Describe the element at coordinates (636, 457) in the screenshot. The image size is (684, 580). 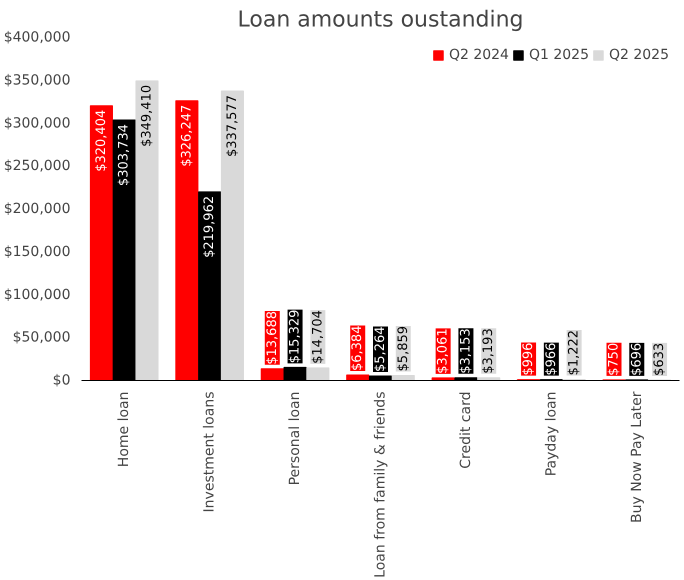
I see `x-tick-label: Buy Now Pay Later` at that location.